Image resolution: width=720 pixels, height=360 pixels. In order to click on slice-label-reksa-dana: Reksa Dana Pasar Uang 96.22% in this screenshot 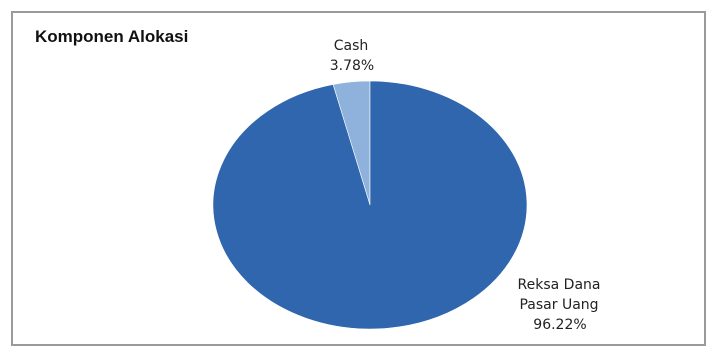, I will do `click(559, 305)`.